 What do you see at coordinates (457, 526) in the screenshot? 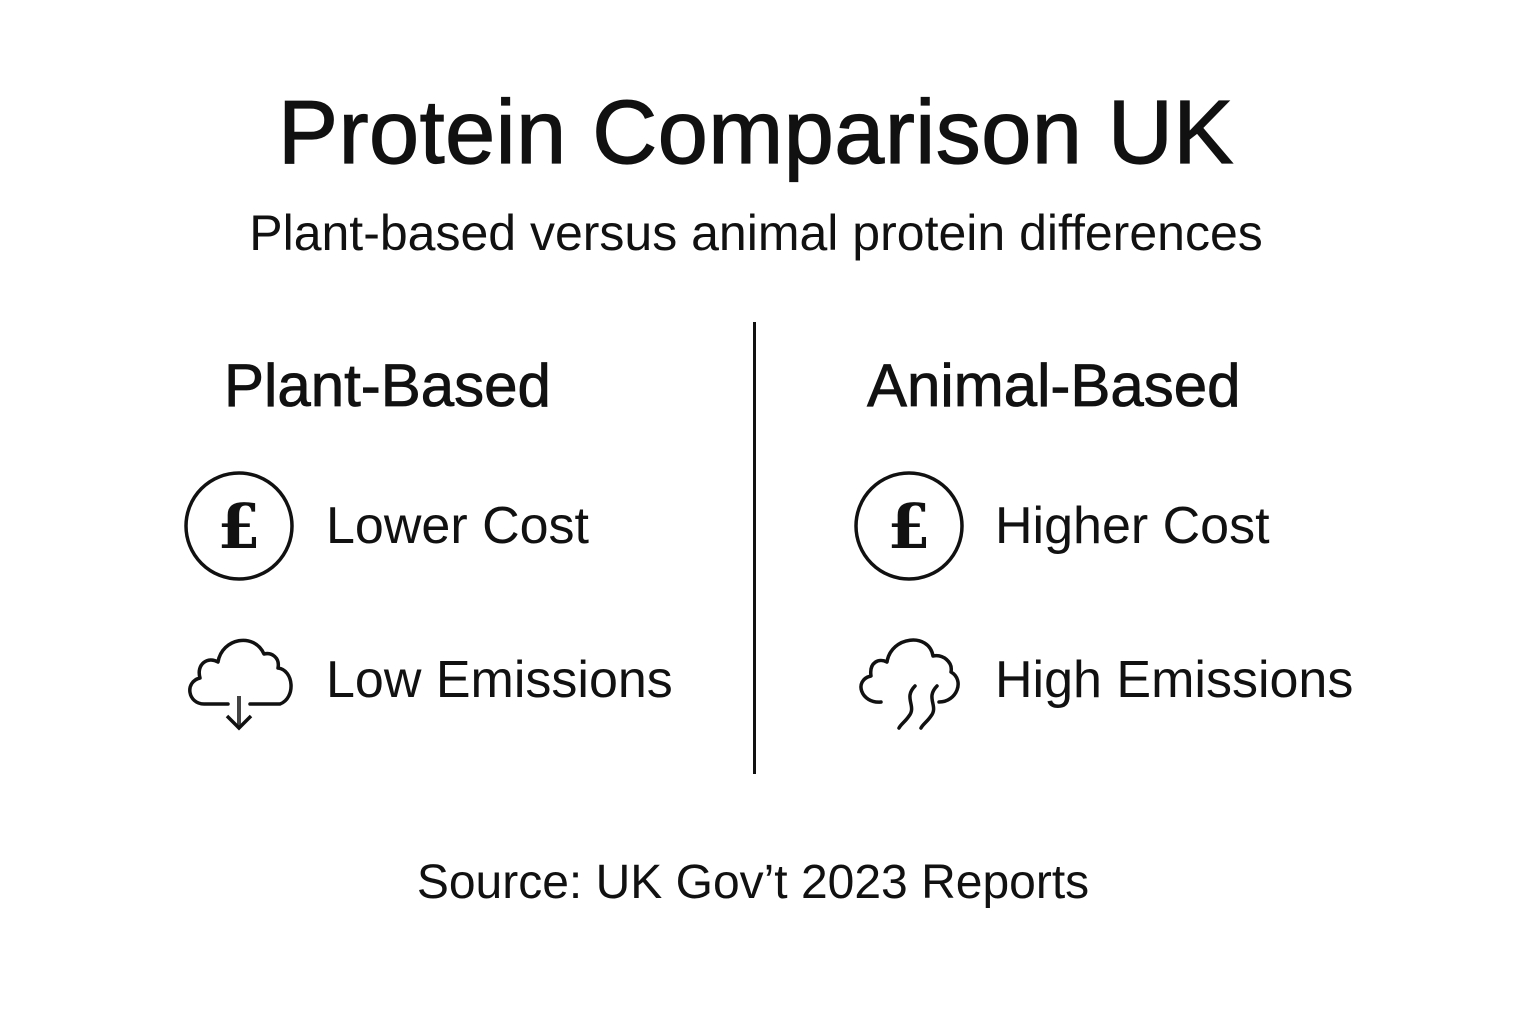
I see `plant-cost-label: Lower Cost` at bounding box center [457, 526].